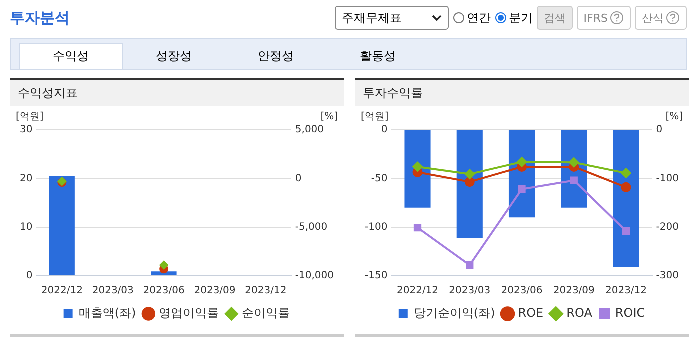 The height and width of the screenshot is (342, 697). What do you see at coordinates (26, 130) in the screenshot?
I see `y-tick-label: 30` at bounding box center [26, 130].